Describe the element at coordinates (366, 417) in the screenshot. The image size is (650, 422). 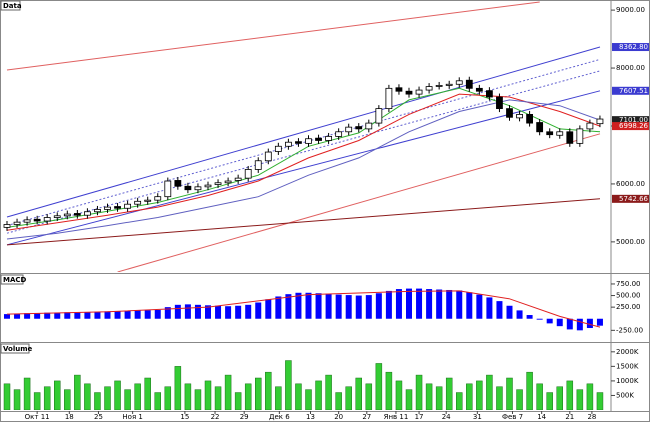
I see `x-tick-label: 27` at that location.